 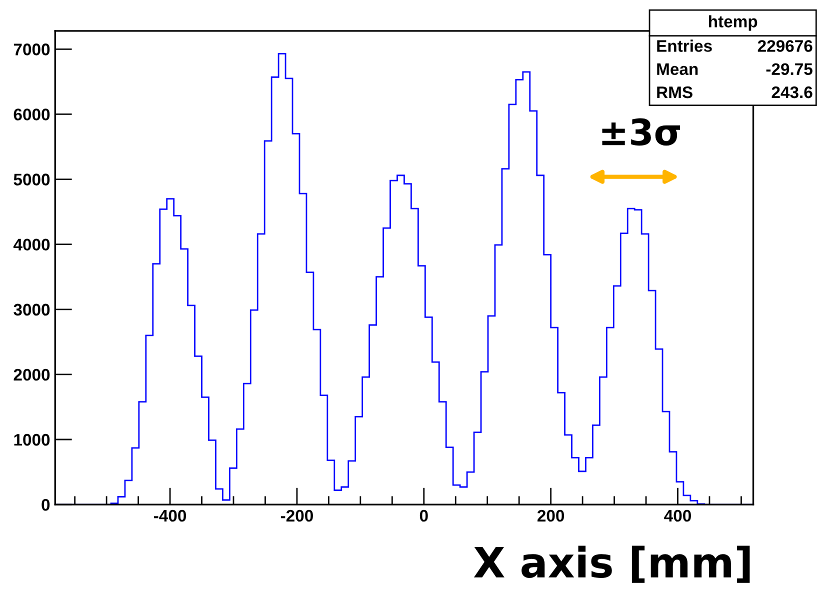 I want to click on annotation: RMS, so click(x=674, y=92).